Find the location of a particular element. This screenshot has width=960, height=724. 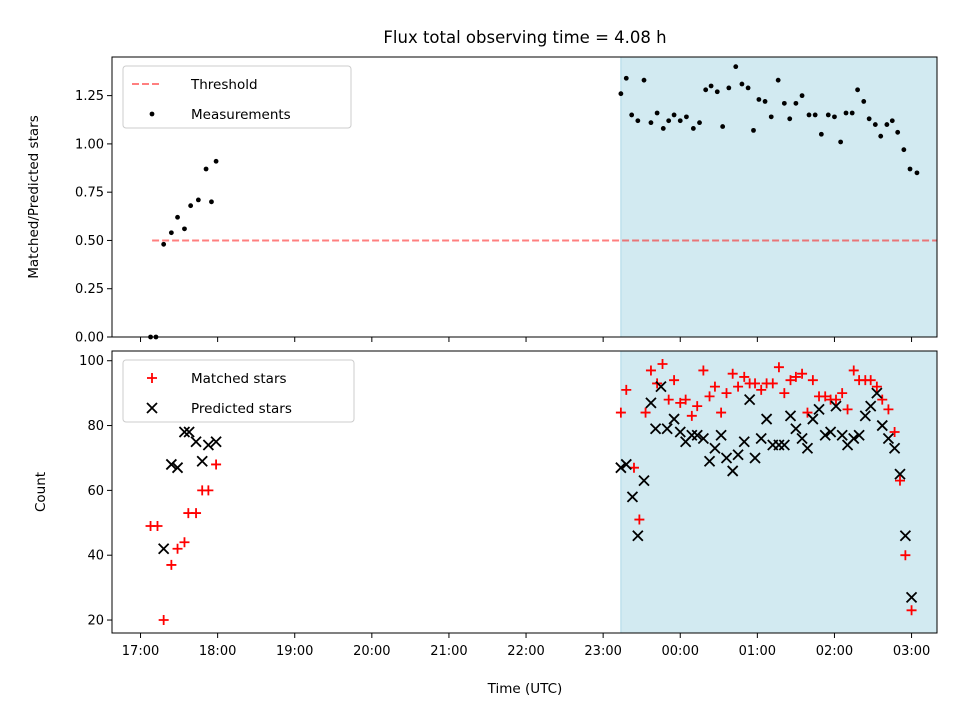

legend-matched-swatch is located at coordinates (152, 378).